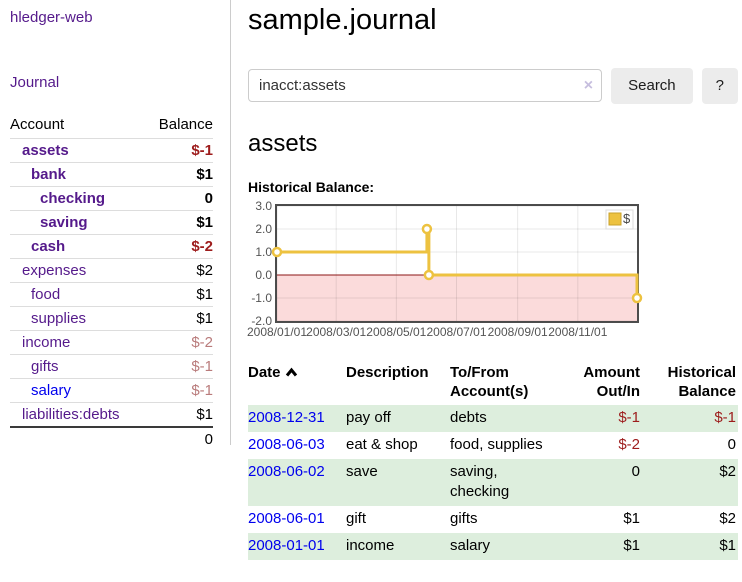 This screenshot has height=582, width=742. Describe the element at coordinates (59, 318) in the screenshot. I see `account-name-link: supplies` at that location.